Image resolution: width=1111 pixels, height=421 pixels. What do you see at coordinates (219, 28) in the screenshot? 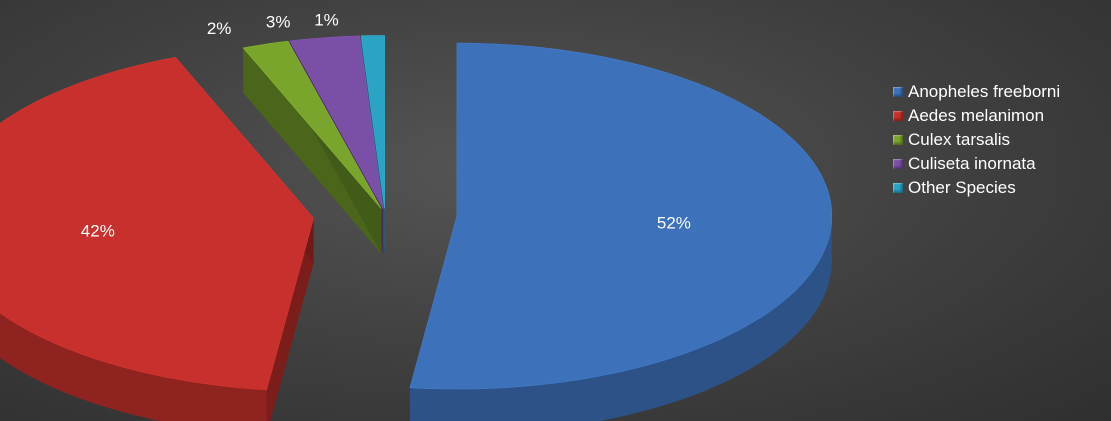
I see `pie-data-label: 2%` at bounding box center [219, 28].